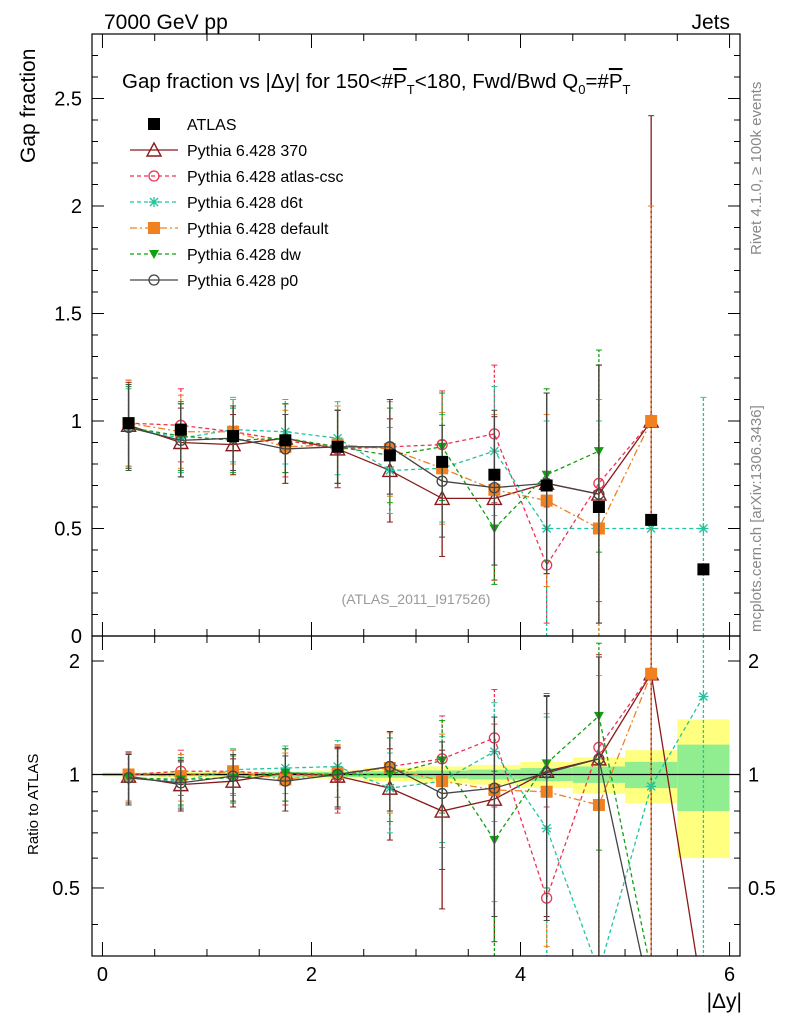  I want to click on ratio-y-tick-label-right: 2, so click(753, 662).